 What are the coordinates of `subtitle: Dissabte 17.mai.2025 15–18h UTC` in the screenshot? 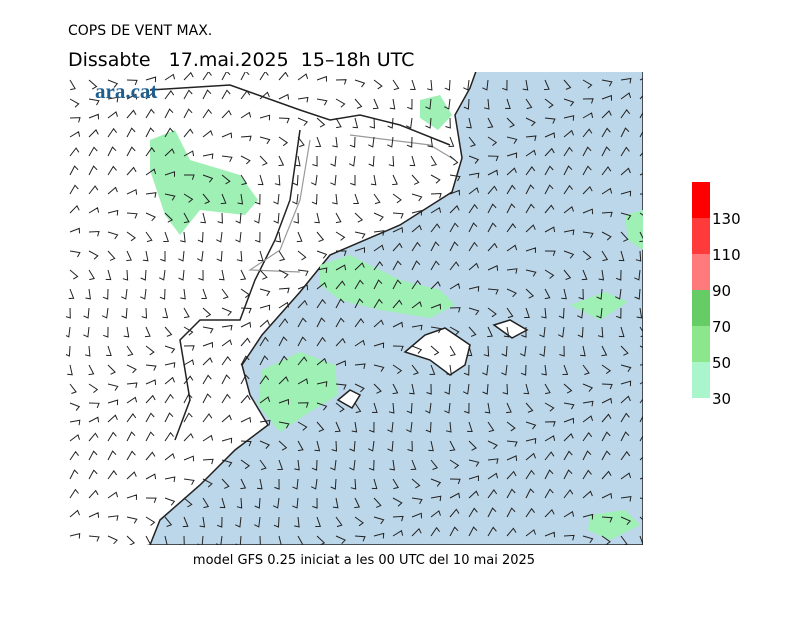 It's located at (241, 60).